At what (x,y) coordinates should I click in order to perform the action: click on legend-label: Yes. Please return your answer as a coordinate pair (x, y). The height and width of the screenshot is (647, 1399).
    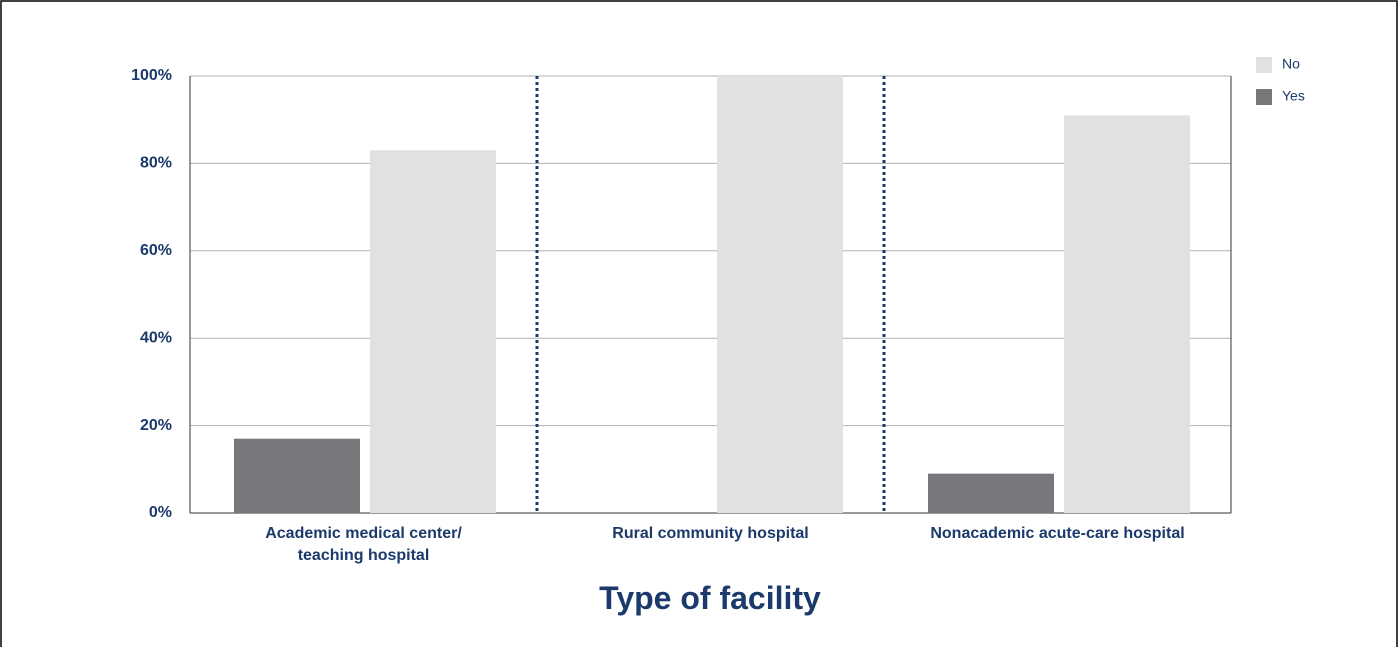
    Looking at the image, I should click on (1293, 96).